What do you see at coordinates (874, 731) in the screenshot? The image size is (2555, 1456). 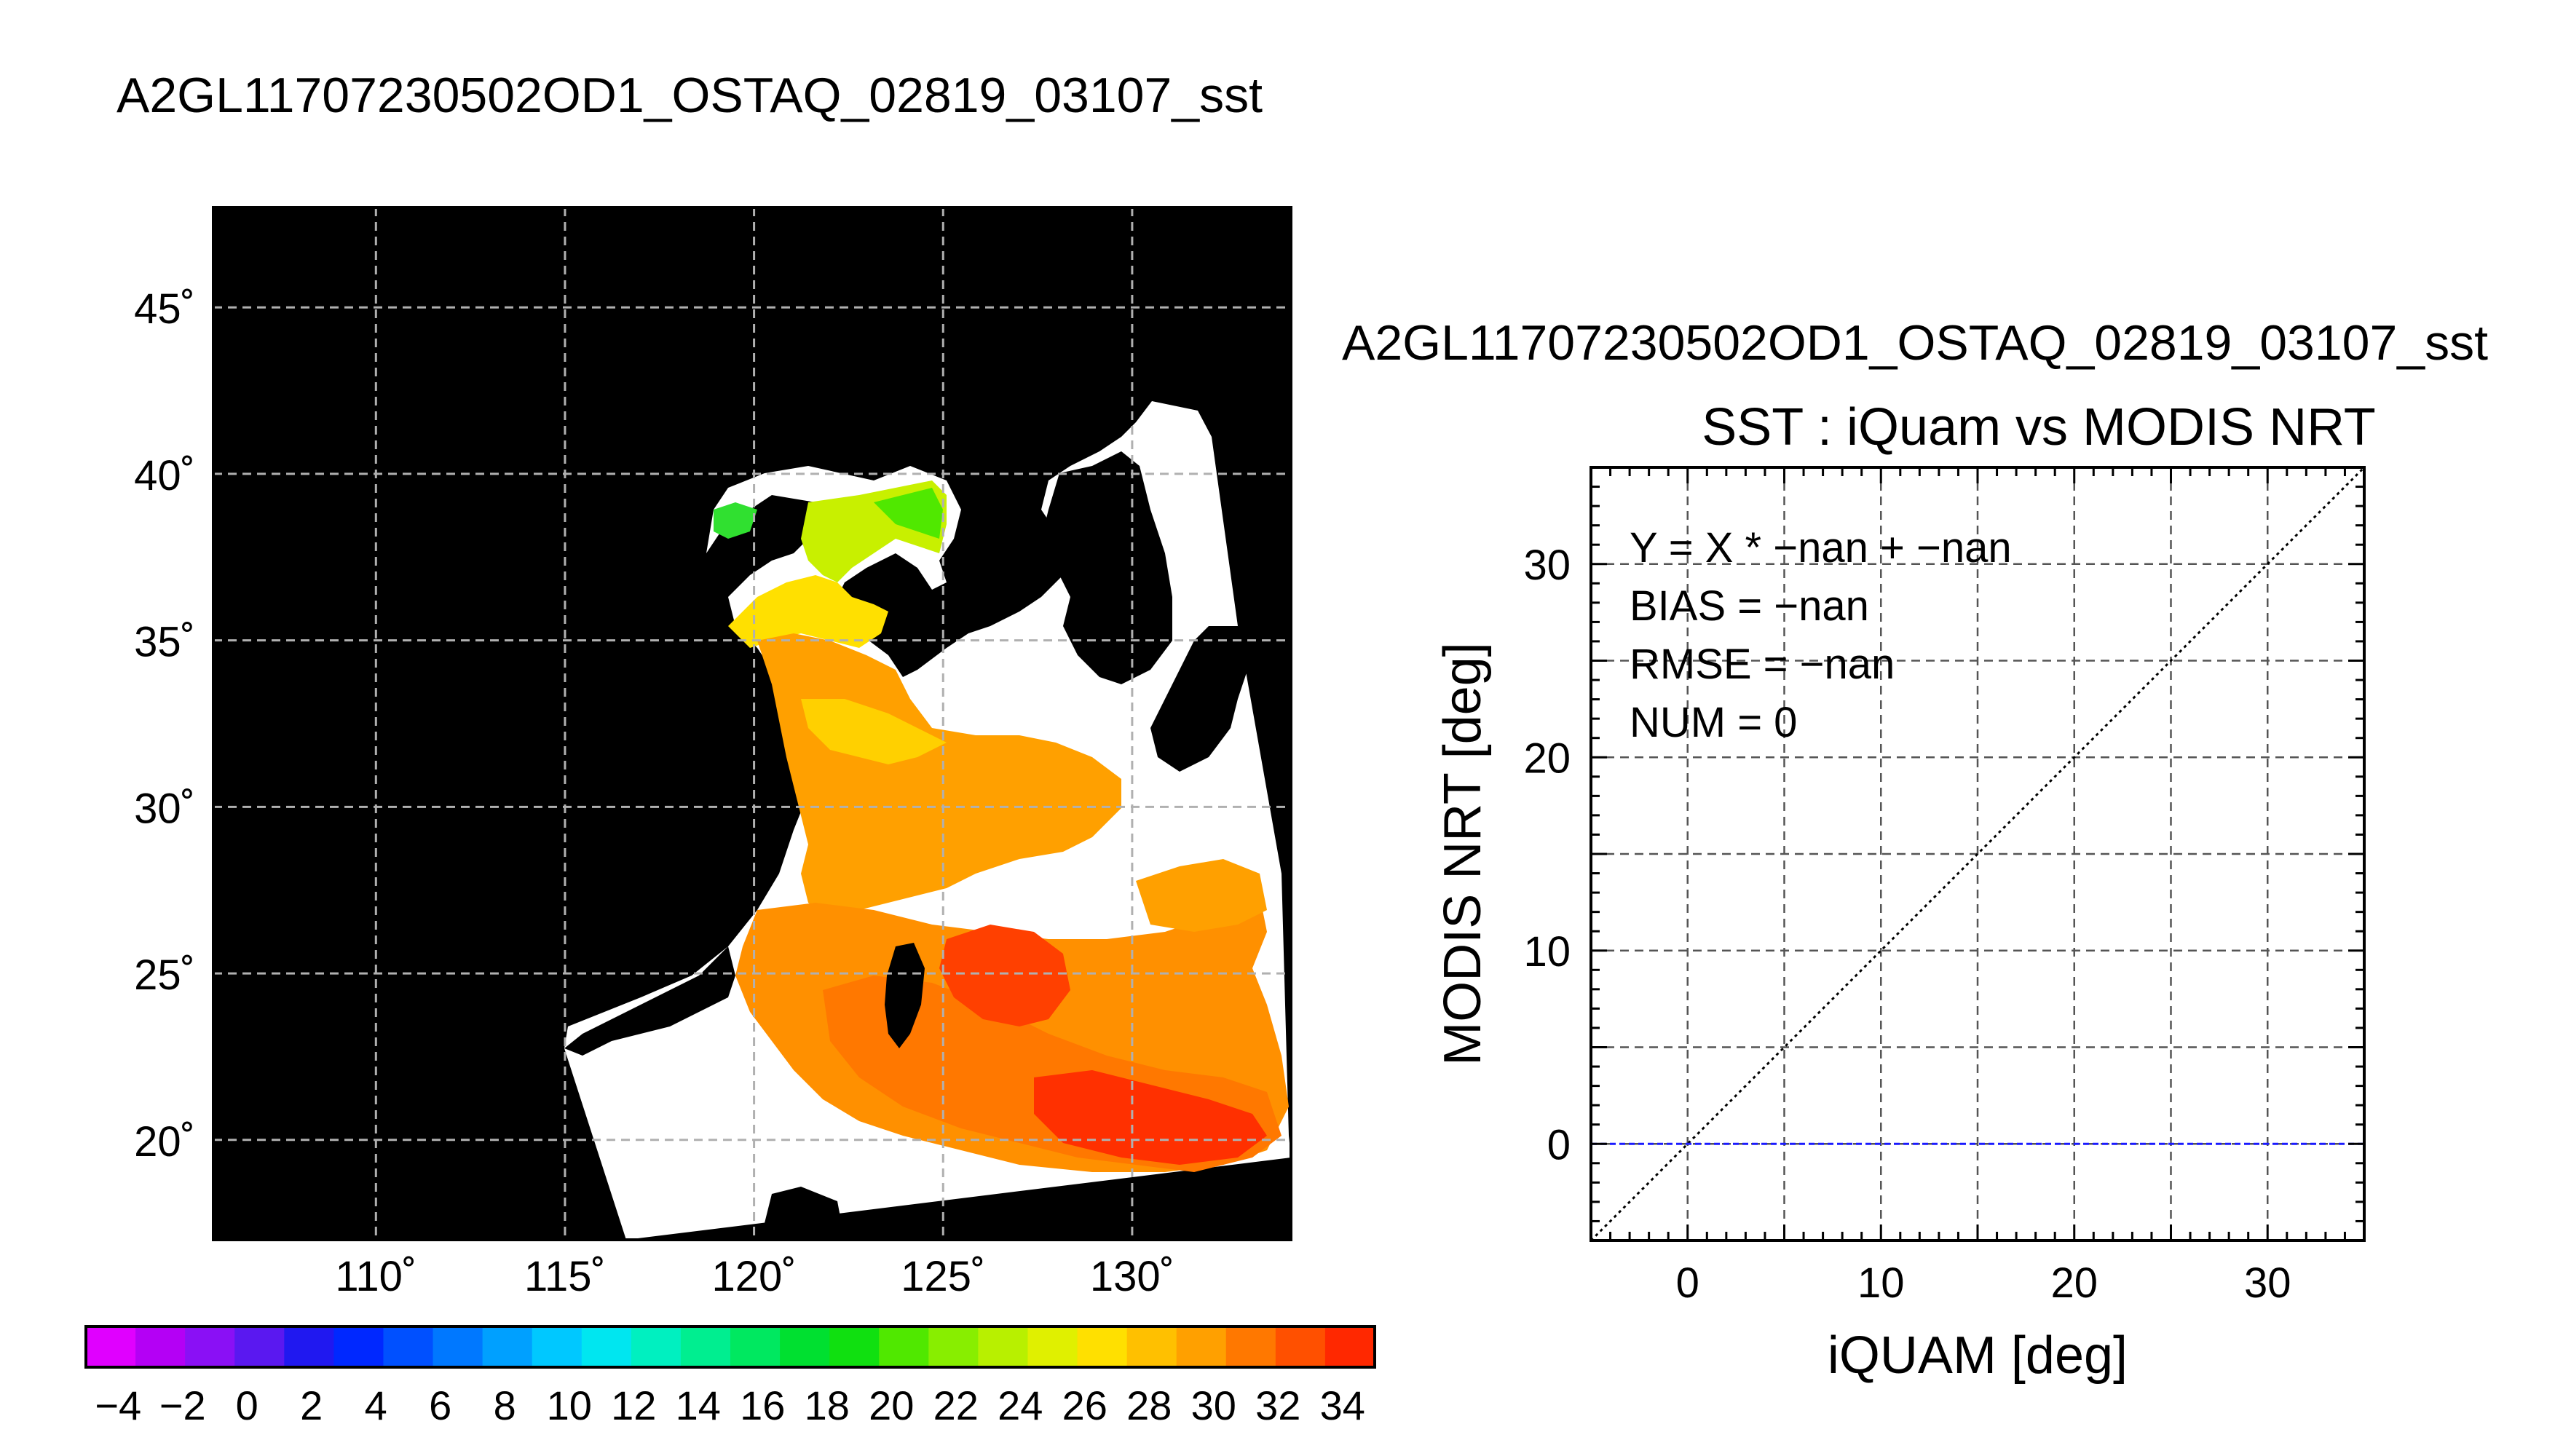 I see `east-china-sea-yellow` at bounding box center [874, 731].